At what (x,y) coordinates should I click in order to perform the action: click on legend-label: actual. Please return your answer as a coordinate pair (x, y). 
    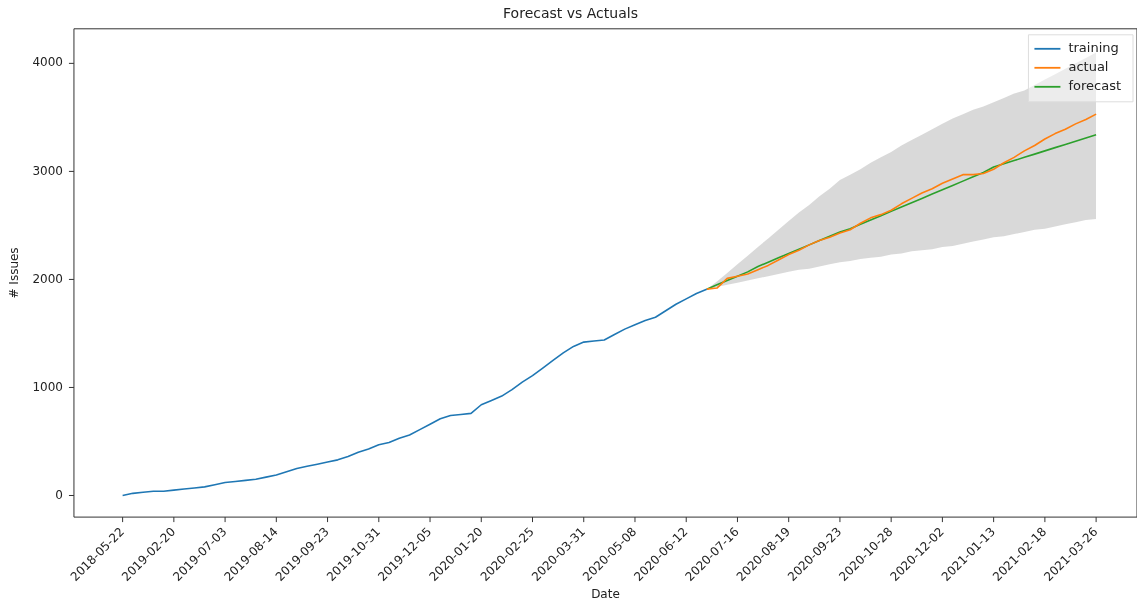
    Looking at the image, I should click on (1088, 67).